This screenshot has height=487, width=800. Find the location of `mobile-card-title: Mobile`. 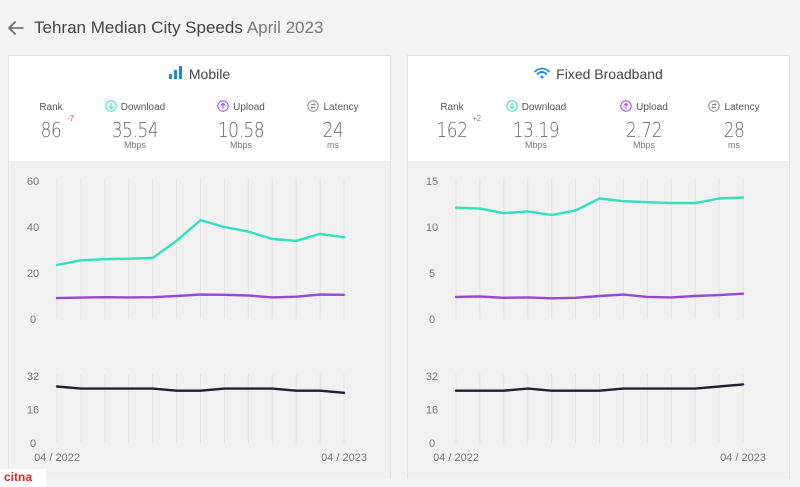

mobile-card-title: Mobile is located at coordinates (199, 74).